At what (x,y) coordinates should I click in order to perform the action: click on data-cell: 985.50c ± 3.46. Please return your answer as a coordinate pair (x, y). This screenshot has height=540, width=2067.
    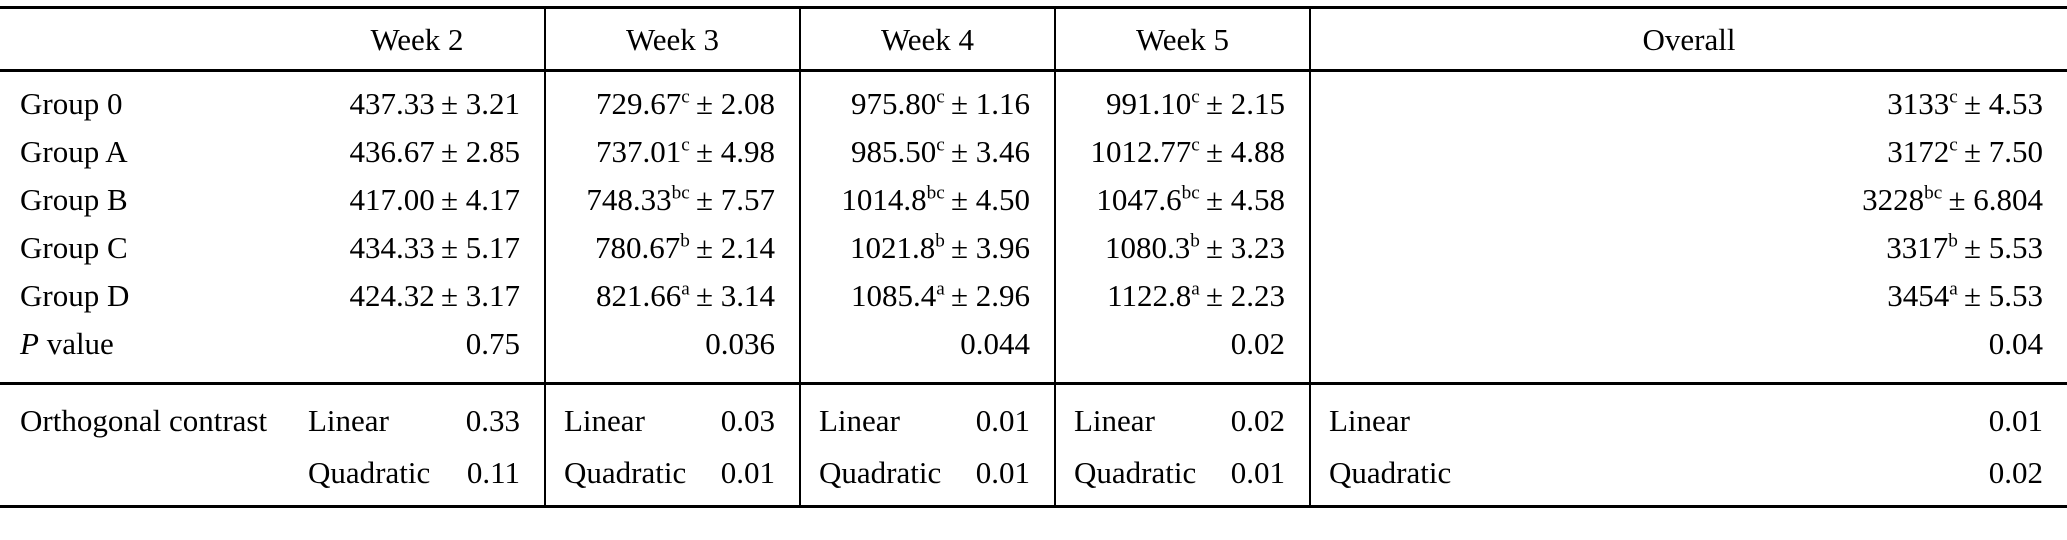
    Looking at the image, I should click on (927, 152).